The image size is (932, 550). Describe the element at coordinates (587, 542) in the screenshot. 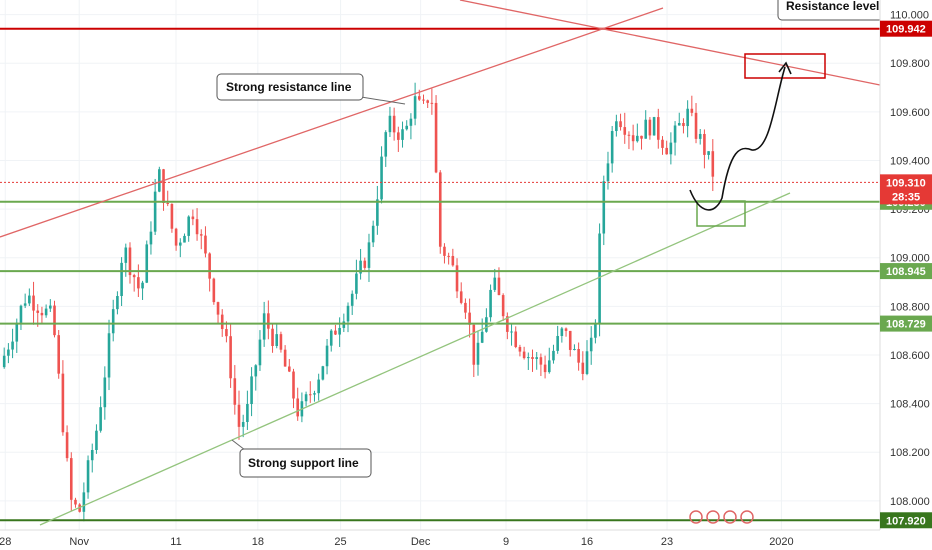

I see `x-tick-label: 16` at that location.